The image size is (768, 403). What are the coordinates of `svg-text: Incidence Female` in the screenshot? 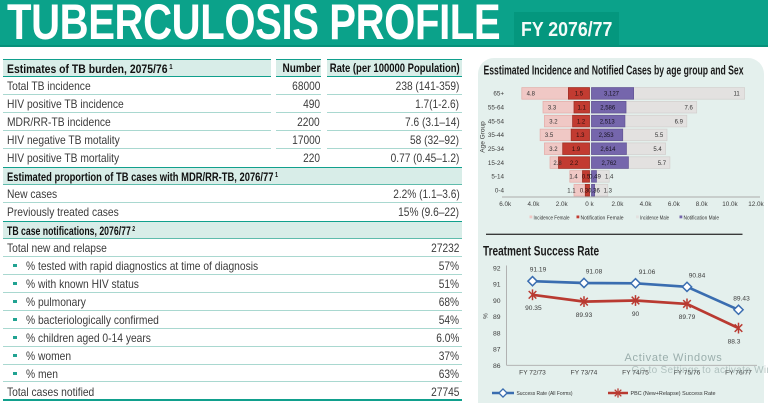 It's located at (552, 219).